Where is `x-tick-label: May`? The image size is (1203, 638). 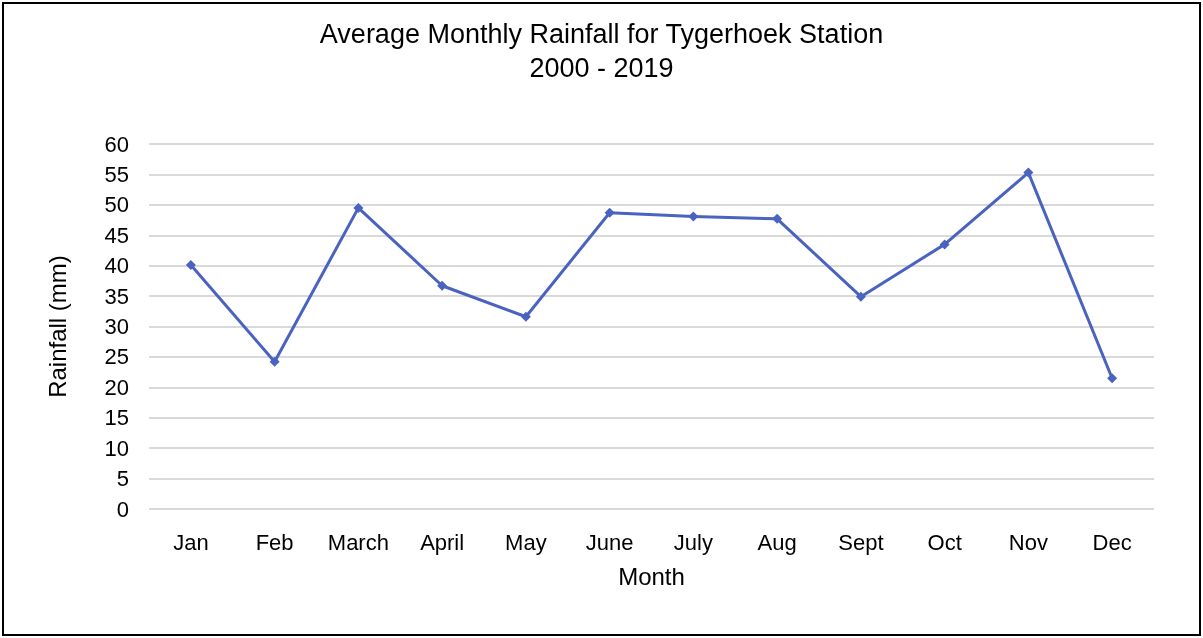 x-tick-label: May is located at coordinates (526, 542).